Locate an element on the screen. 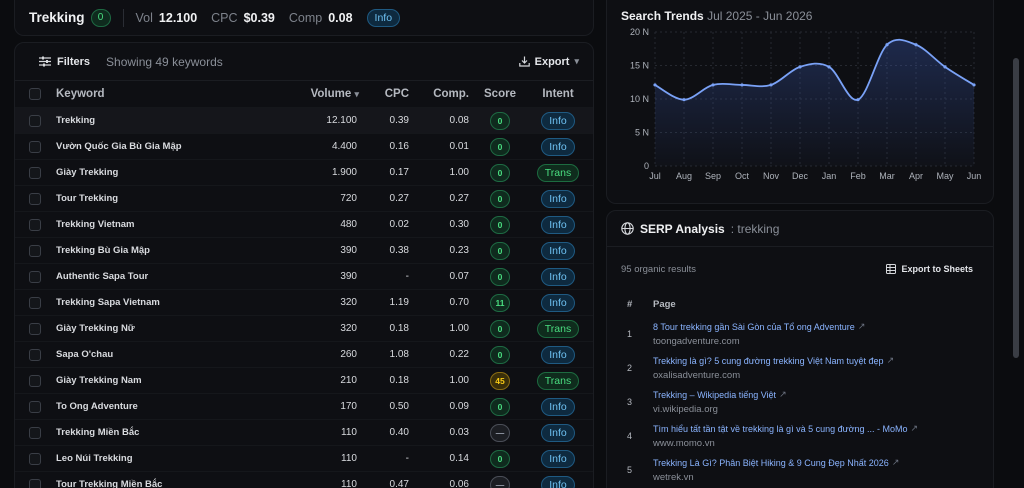 The image size is (1024, 488). cell-keyword: Authentic Sapa Tour is located at coordinates (102, 276).